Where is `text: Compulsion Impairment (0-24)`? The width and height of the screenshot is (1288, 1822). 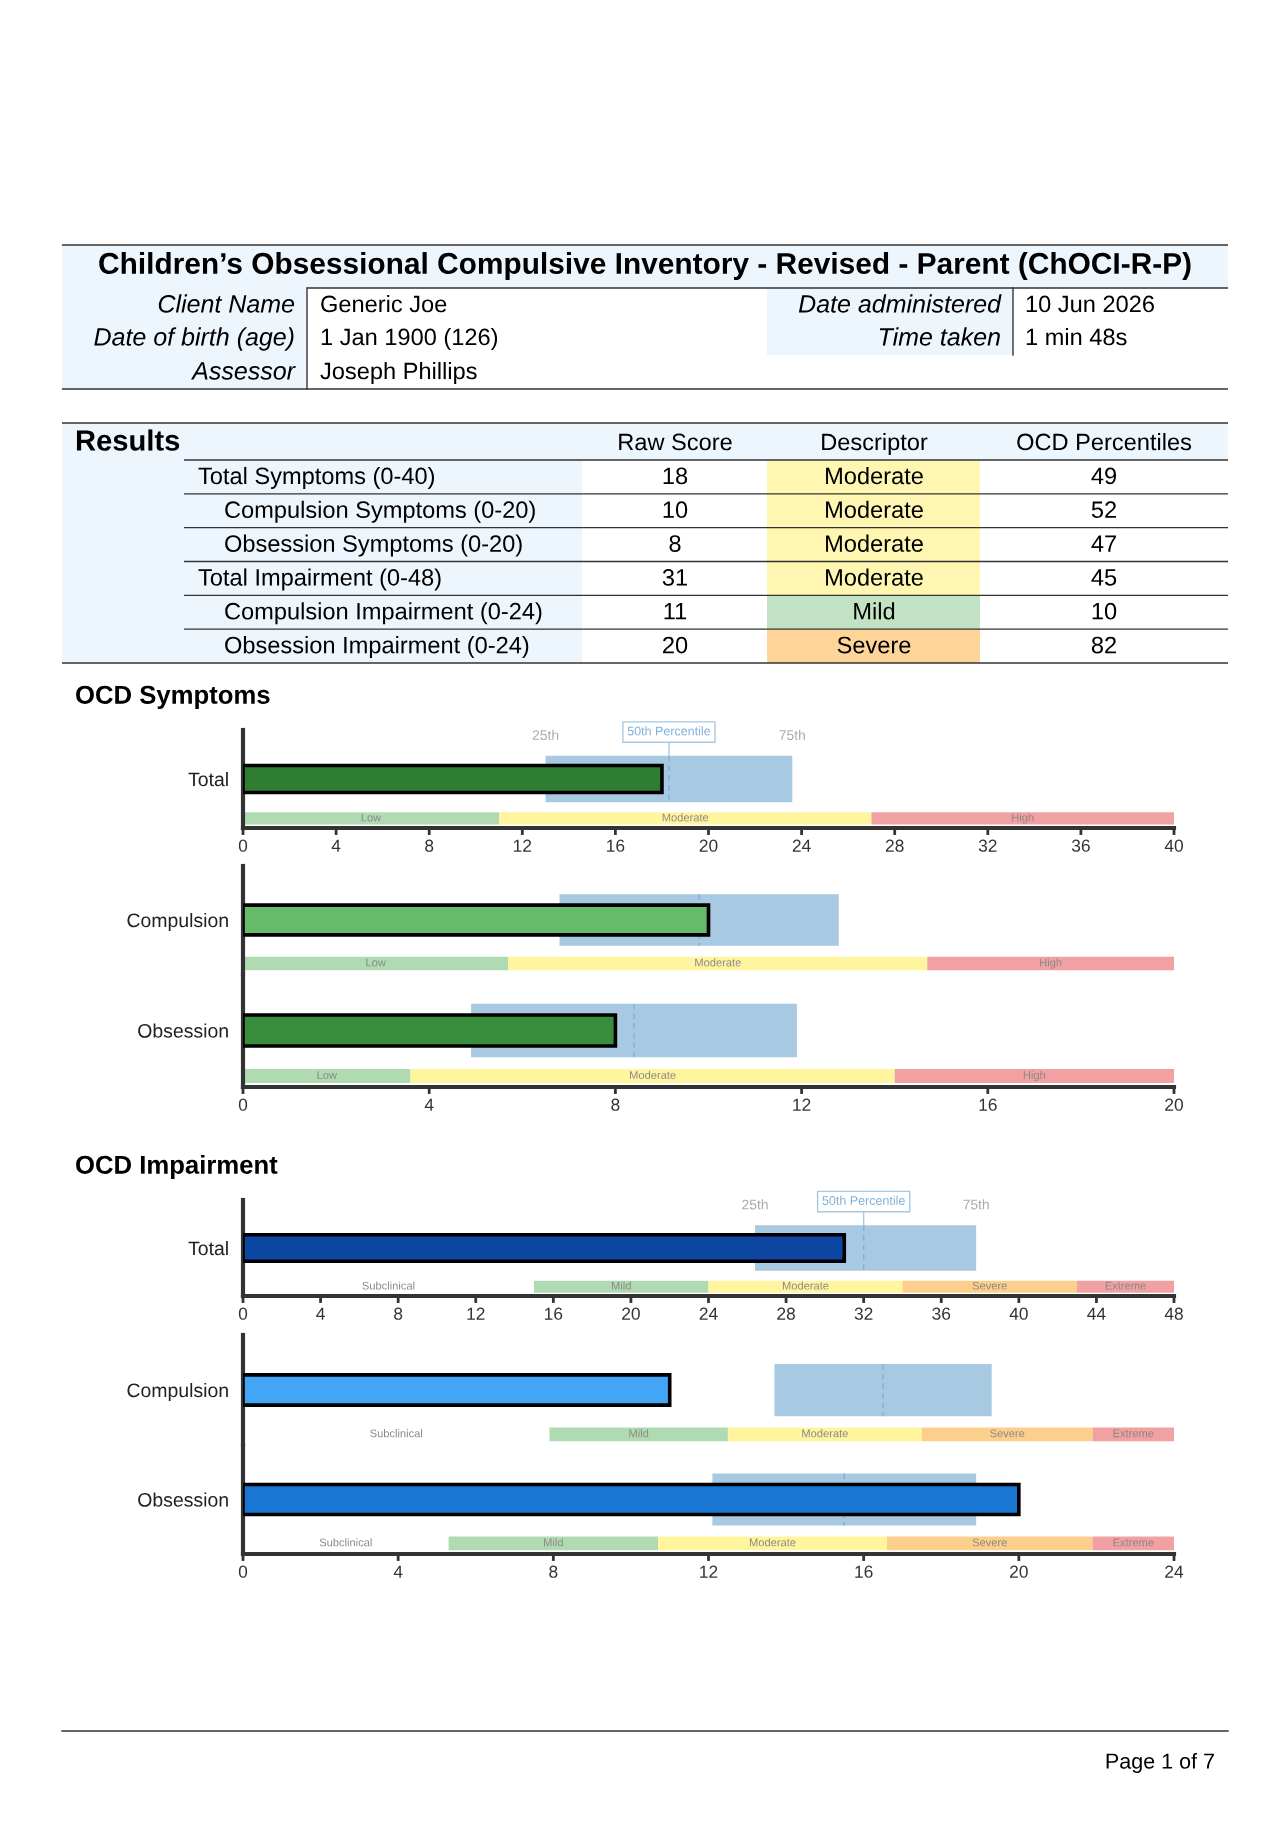
text: Compulsion Impairment (0-24) is located at coordinates (383, 613).